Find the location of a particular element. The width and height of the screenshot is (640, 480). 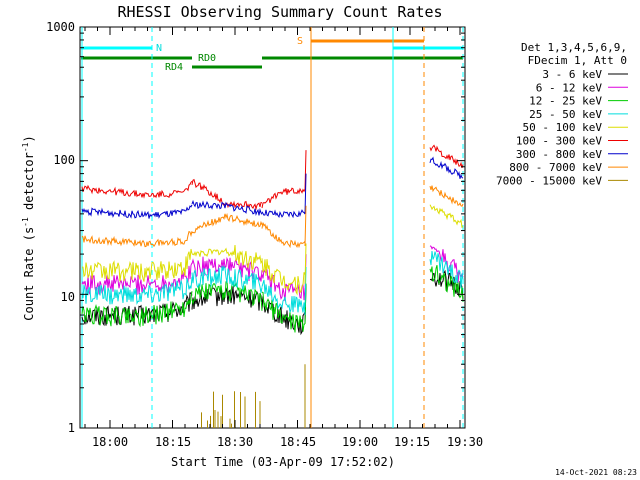

x-tick-label-1800: 18:00 is located at coordinates (110, 442).